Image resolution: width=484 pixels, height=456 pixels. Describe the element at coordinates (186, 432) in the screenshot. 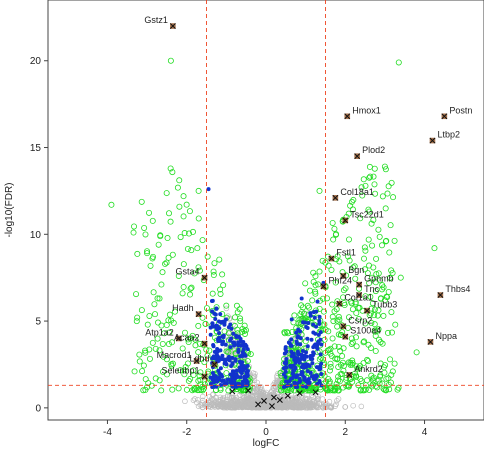

I see `x-tick-label: -2` at that location.